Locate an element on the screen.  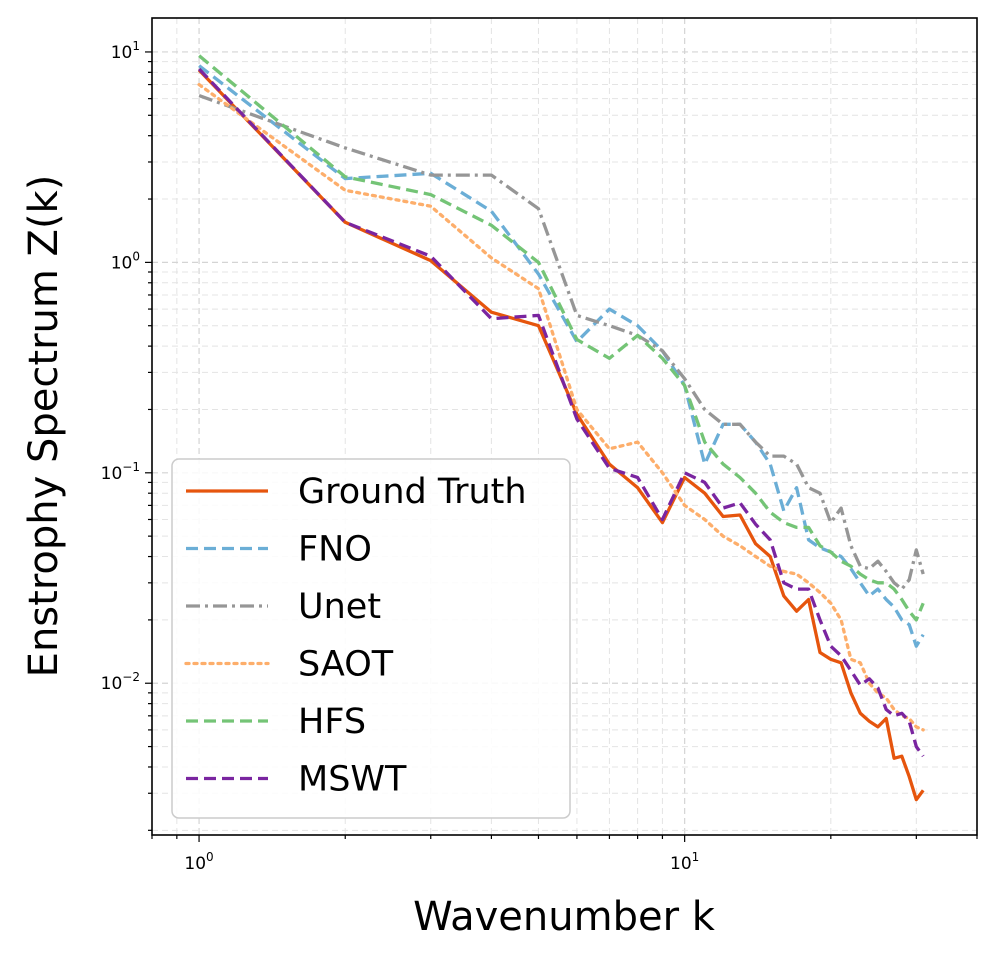
y-tick-label: 10⁻² is located at coordinates (120, 682).